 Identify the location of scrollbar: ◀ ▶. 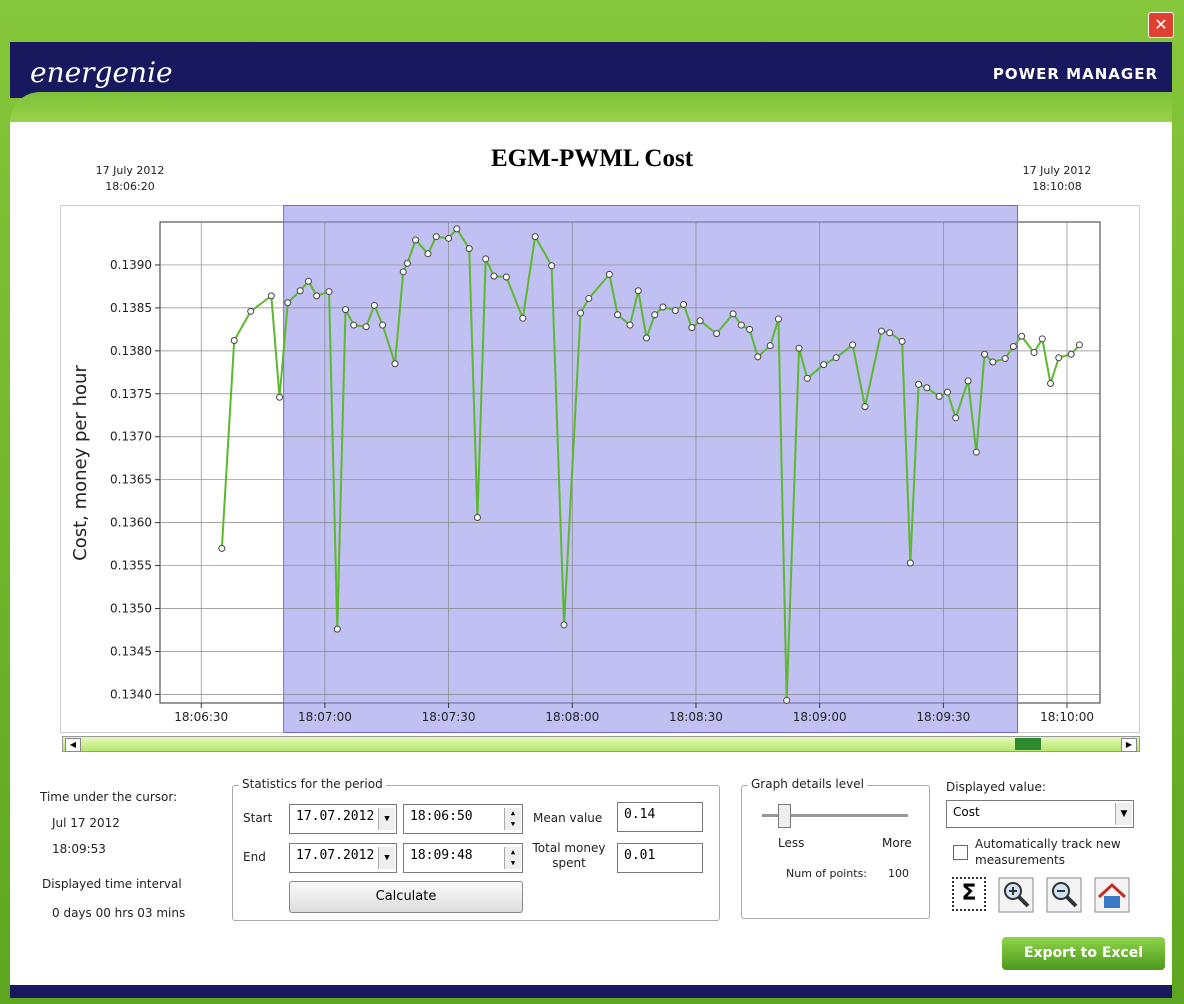
(601, 744).